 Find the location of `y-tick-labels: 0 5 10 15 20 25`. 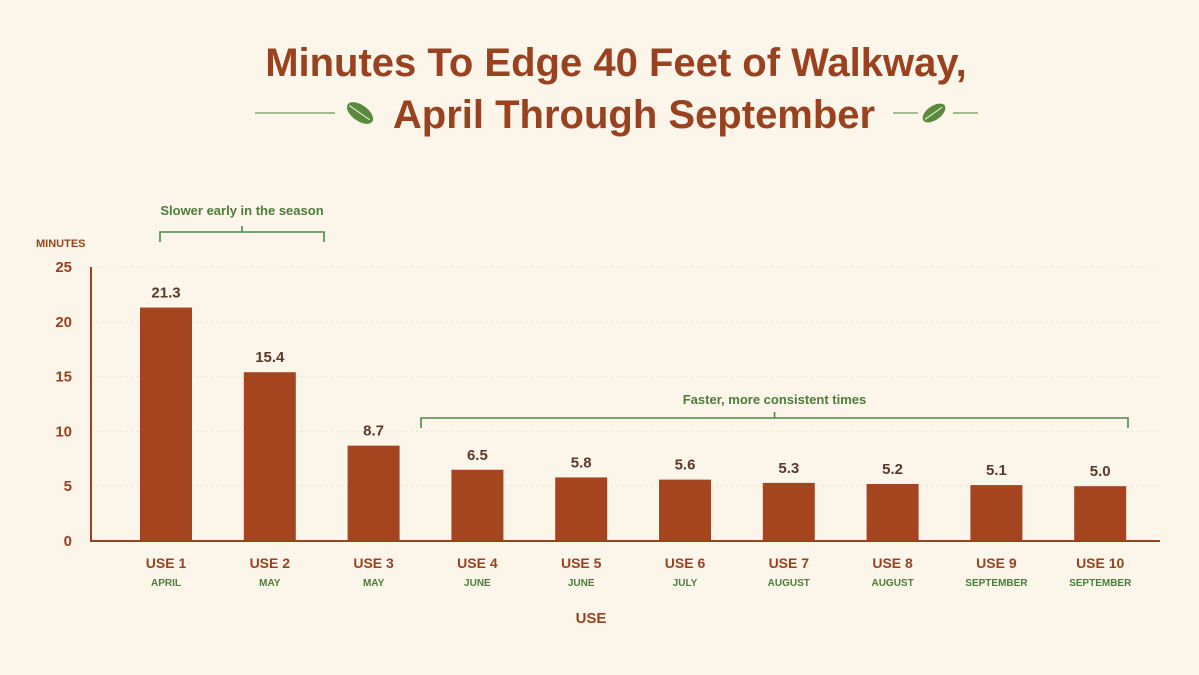

y-tick-labels: 0 5 10 15 20 25 is located at coordinates (63, 404).